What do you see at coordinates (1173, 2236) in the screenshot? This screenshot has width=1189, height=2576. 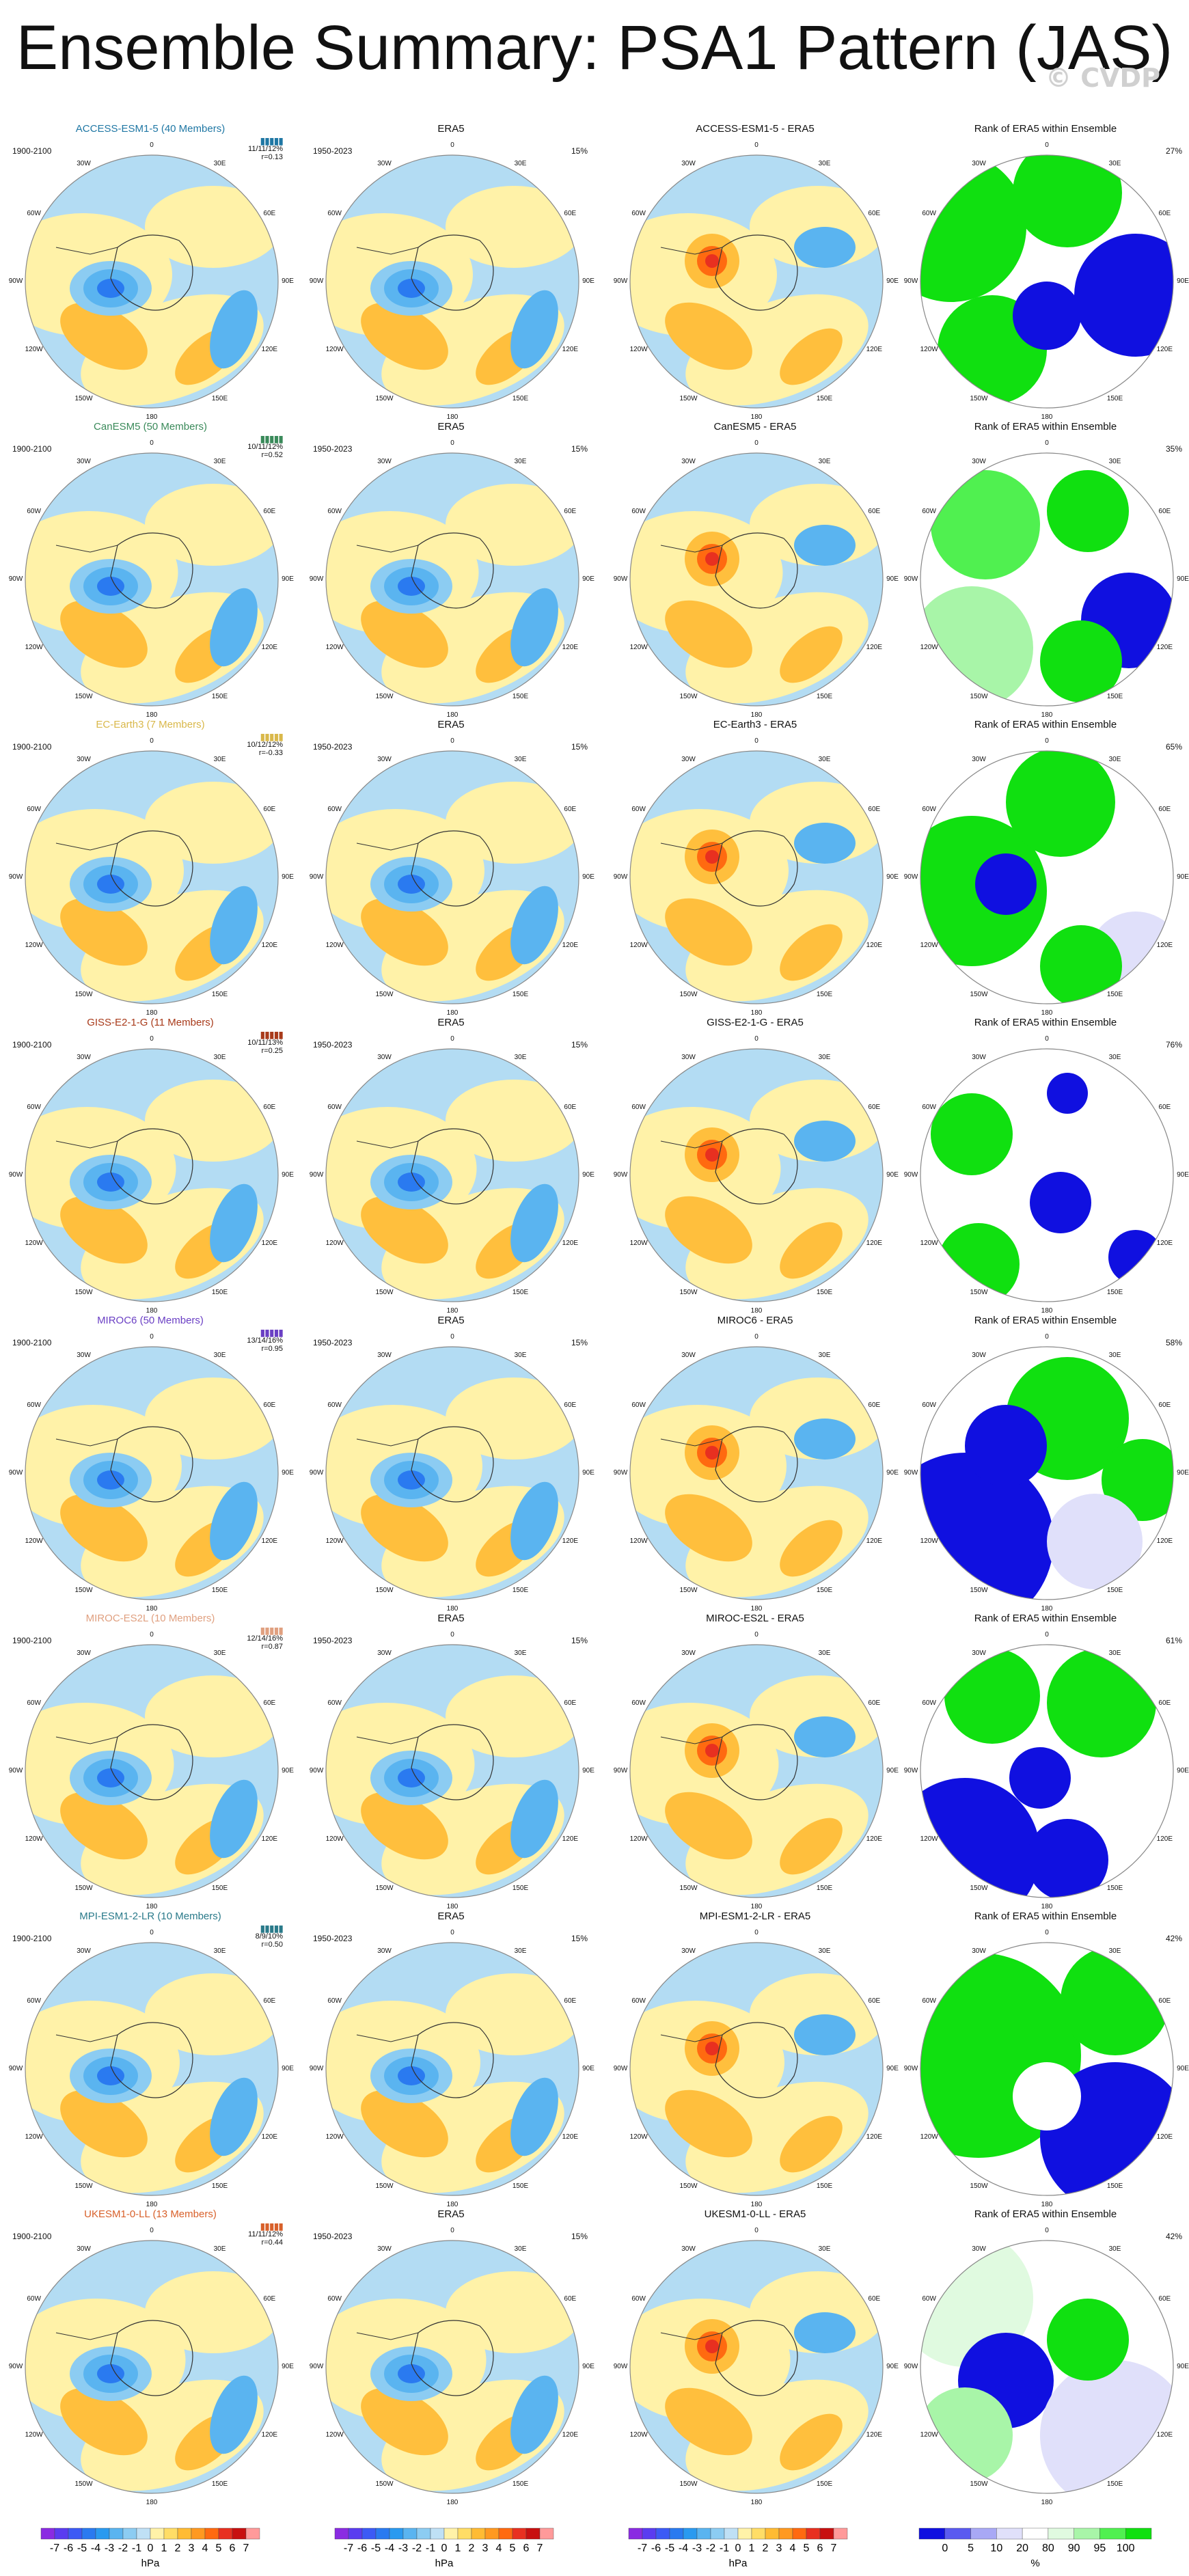 I see `variance-pct: 42%` at bounding box center [1173, 2236].